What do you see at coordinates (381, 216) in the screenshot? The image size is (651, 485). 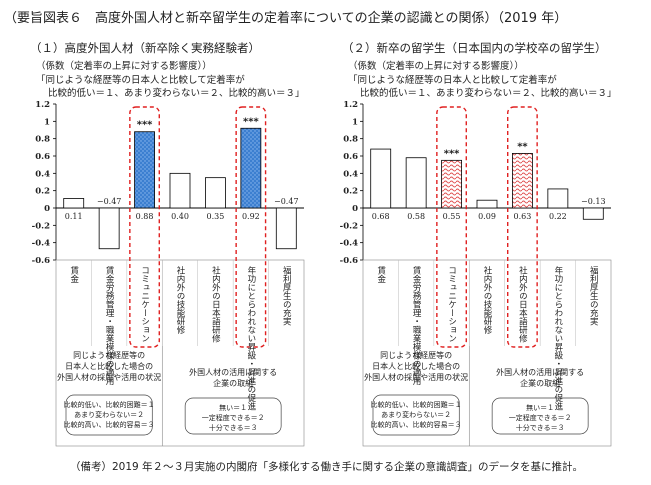 I see `bar-value-label: 0.68` at bounding box center [381, 216].